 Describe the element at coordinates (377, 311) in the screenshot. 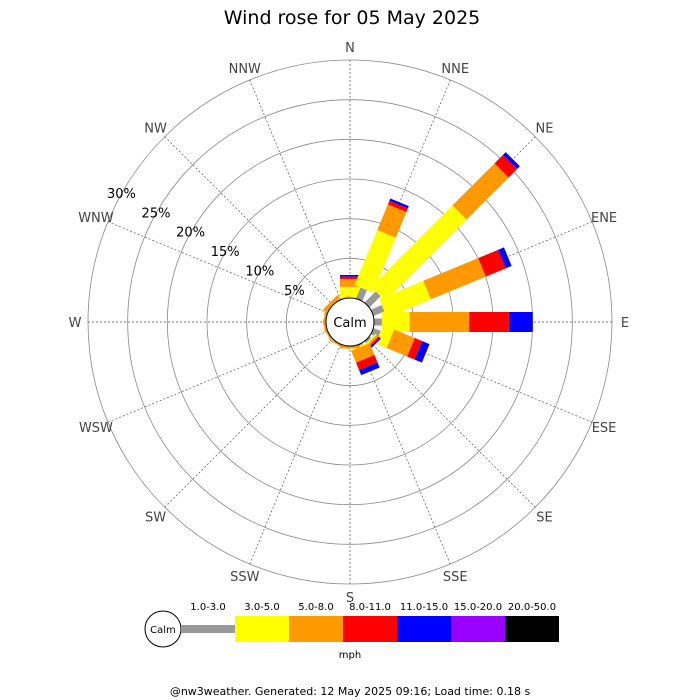

I see `bar-ene-1.0-3.0` at that location.